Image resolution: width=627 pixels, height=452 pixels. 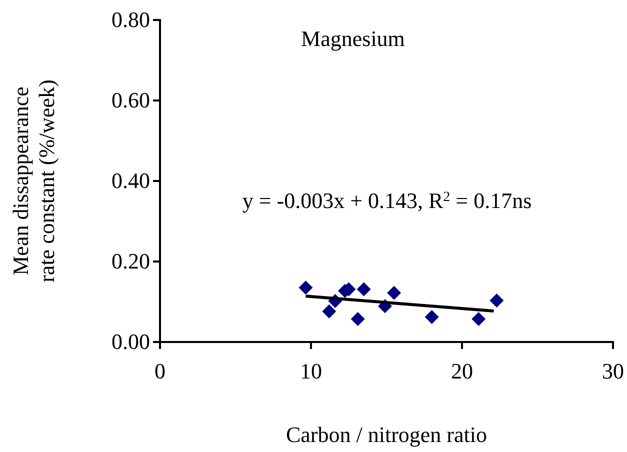 I want to click on y-tick-label: 0.60, so click(x=131, y=100).